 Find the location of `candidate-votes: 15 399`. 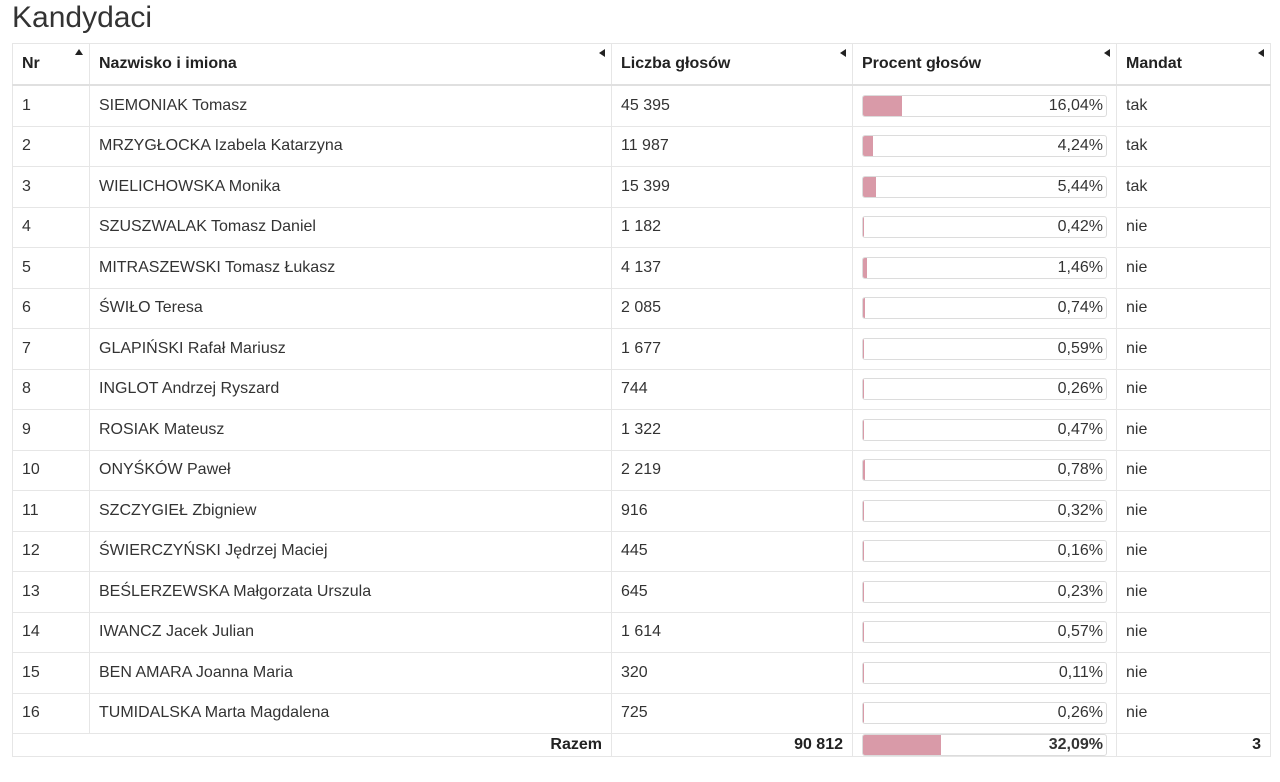

candidate-votes: 15 399 is located at coordinates (732, 187).